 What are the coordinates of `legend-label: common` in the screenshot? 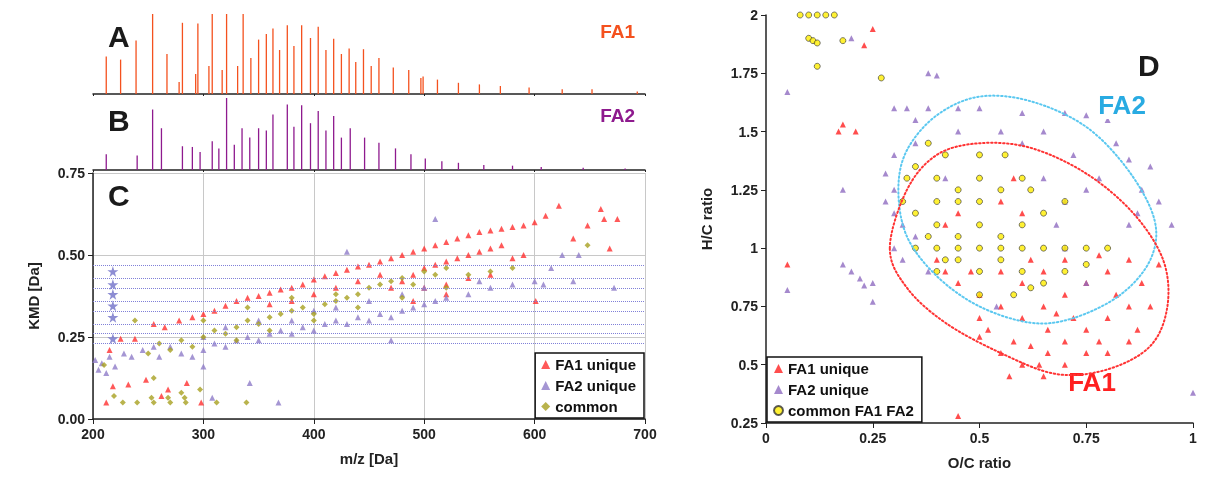 It's located at (586, 406).